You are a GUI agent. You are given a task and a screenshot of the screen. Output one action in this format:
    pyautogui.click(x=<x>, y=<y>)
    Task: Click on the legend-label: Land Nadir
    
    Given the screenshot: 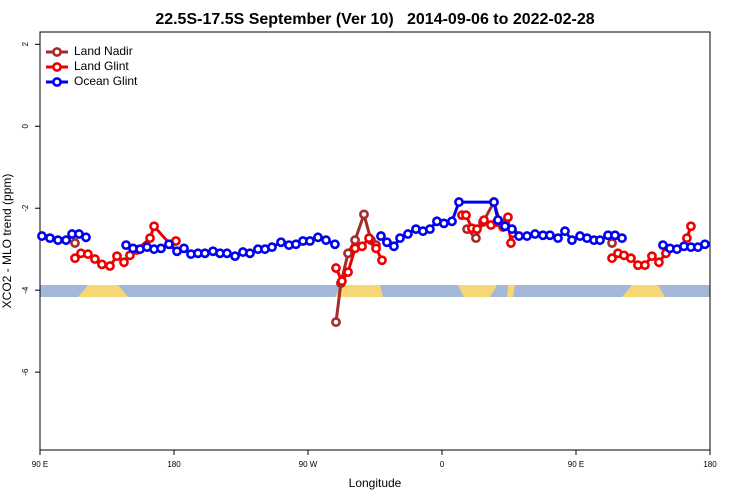 What is the action you would take?
    pyautogui.click(x=103, y=51)
    